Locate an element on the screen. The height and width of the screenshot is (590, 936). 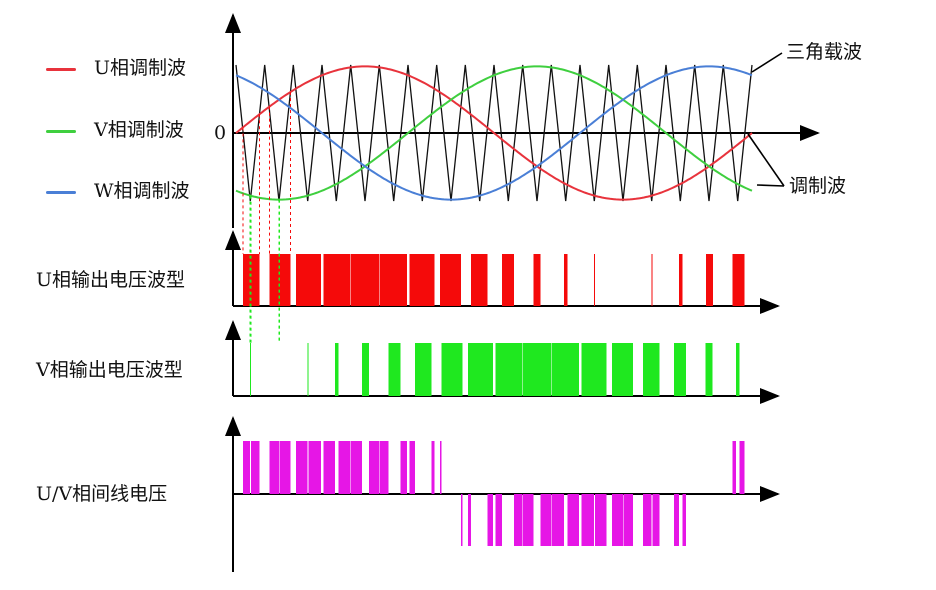
u-phase-pulse-train is located at coordinates (494, 280).